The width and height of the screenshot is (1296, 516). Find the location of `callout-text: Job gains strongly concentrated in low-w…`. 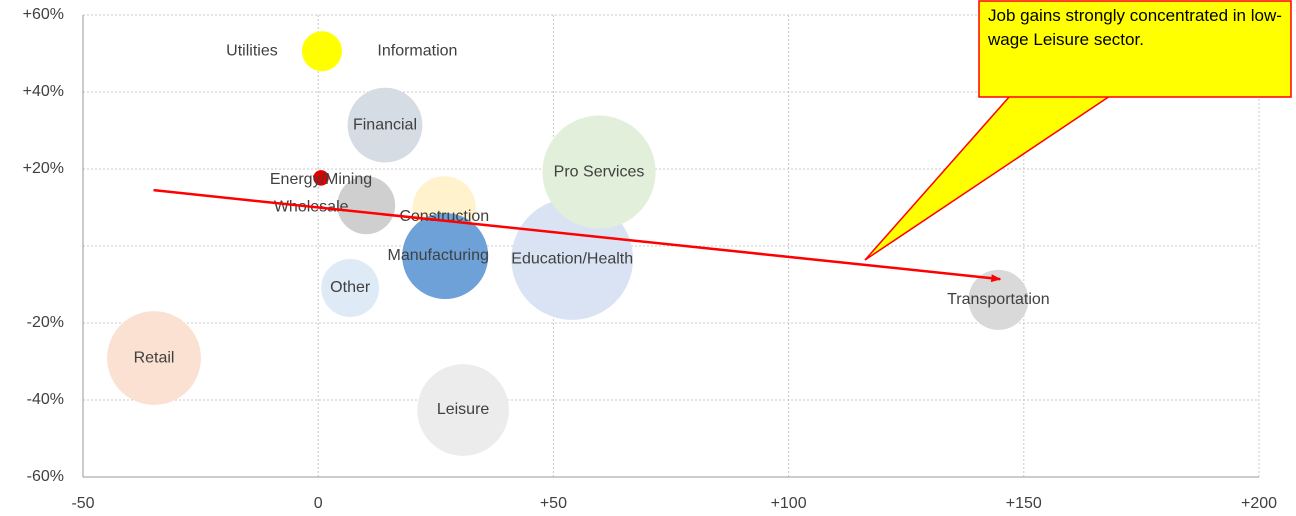

callout-text: Job gains strongly concentrated in low-w… is located at coordinates (1135, 27).